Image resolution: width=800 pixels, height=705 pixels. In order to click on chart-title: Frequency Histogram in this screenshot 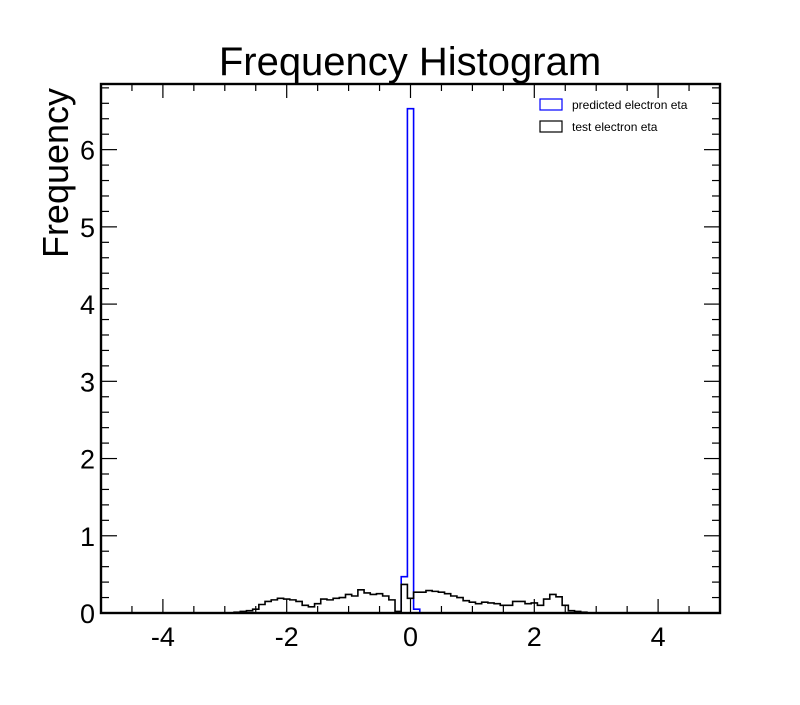, I will do `click(410, 62)`.